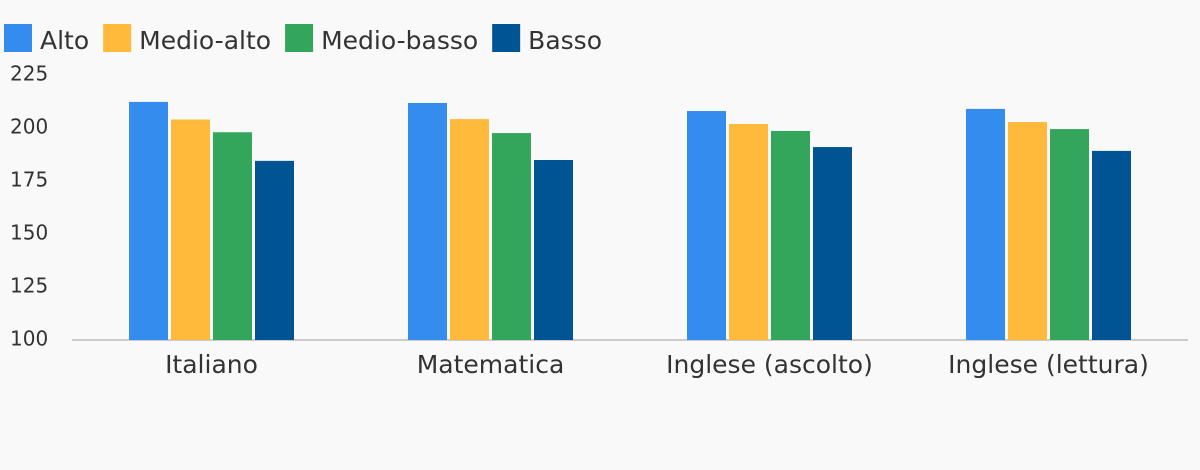 Image resolution: width=1200 pixels, height=470 pixels. What do you see at coordinates (29, 286) in the screenshot?
I see `y-tick-label: 125` at bounding box center [29, 286].